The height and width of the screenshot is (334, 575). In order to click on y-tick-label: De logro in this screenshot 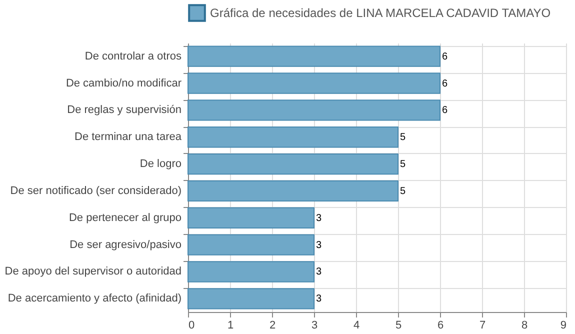, I will do `click(161, 164)`.